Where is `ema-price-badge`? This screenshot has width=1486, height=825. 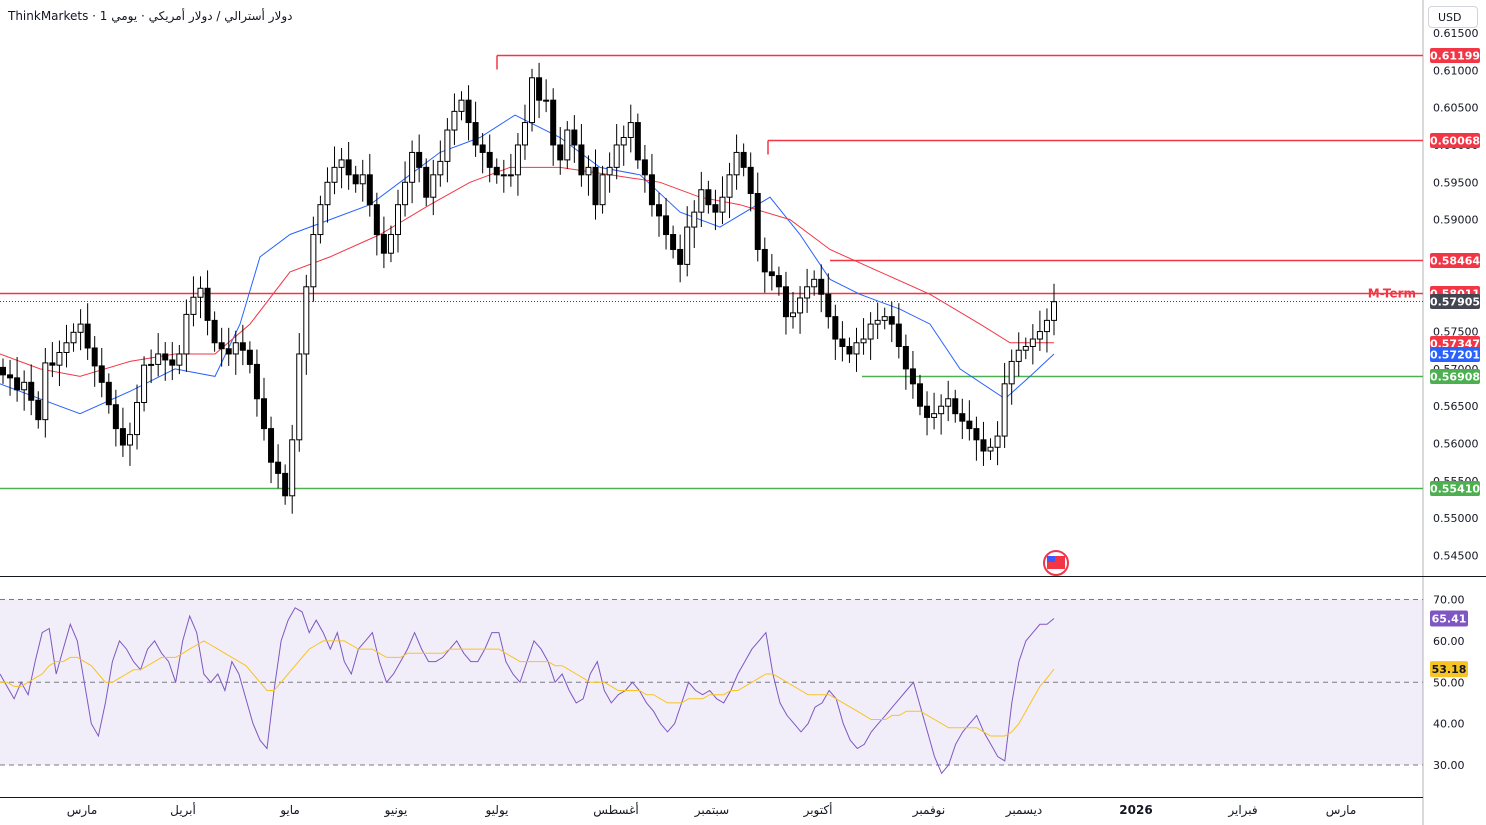
ema-price-badge is located at coordinates (1455, 354).